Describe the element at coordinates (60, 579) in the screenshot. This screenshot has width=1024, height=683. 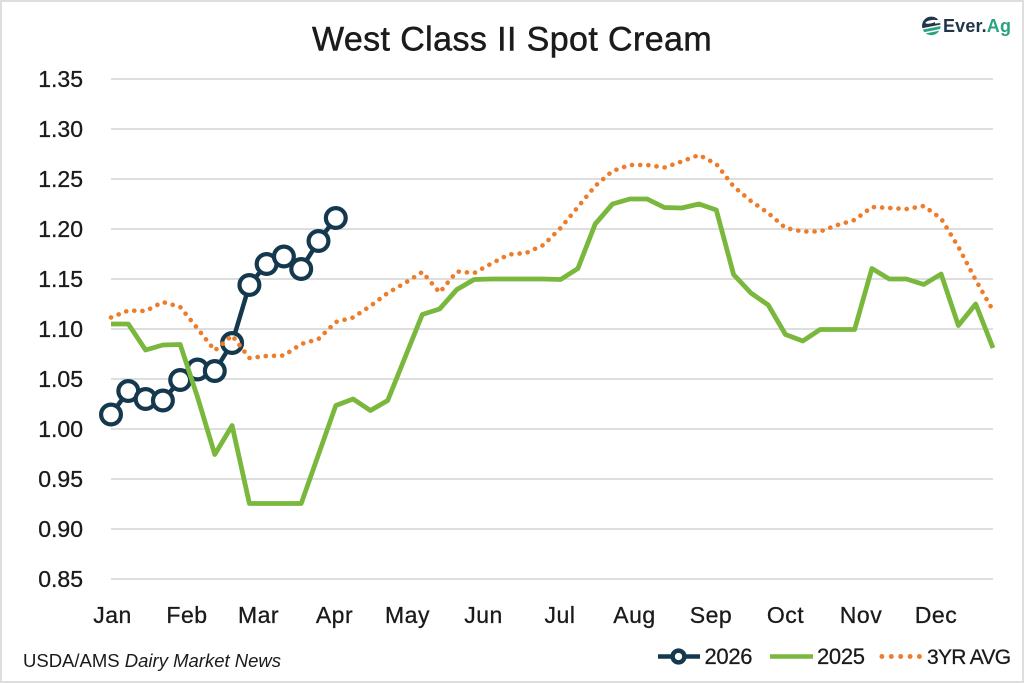
I see `svg-text: 0.85` at that location.